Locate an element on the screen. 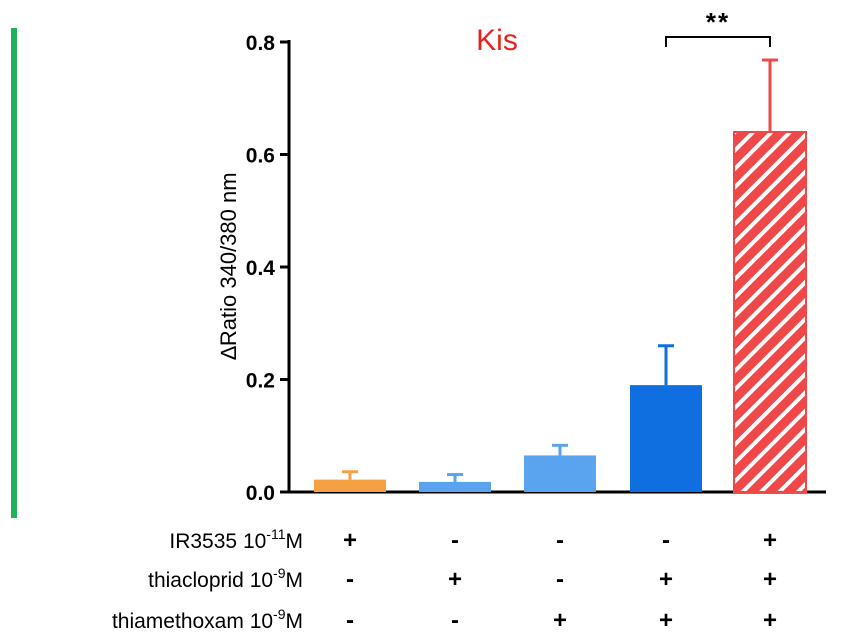 The width and height of the screenshot is (846, 643). condition-label: thiamethoxam 10-9M is located at coordinates (207, 619).